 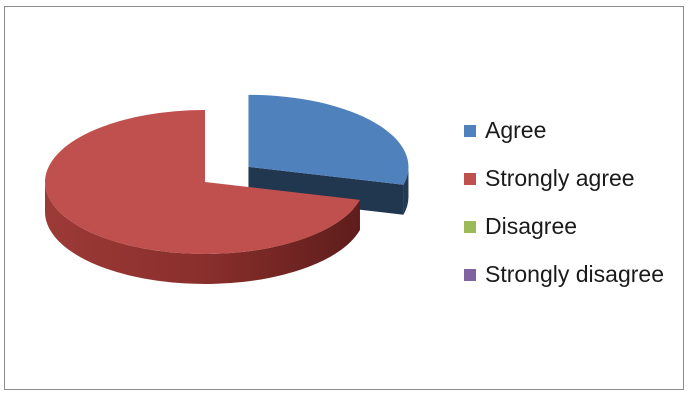 I want to click on legend-swatch-disagree, so click(x=470, y=227).